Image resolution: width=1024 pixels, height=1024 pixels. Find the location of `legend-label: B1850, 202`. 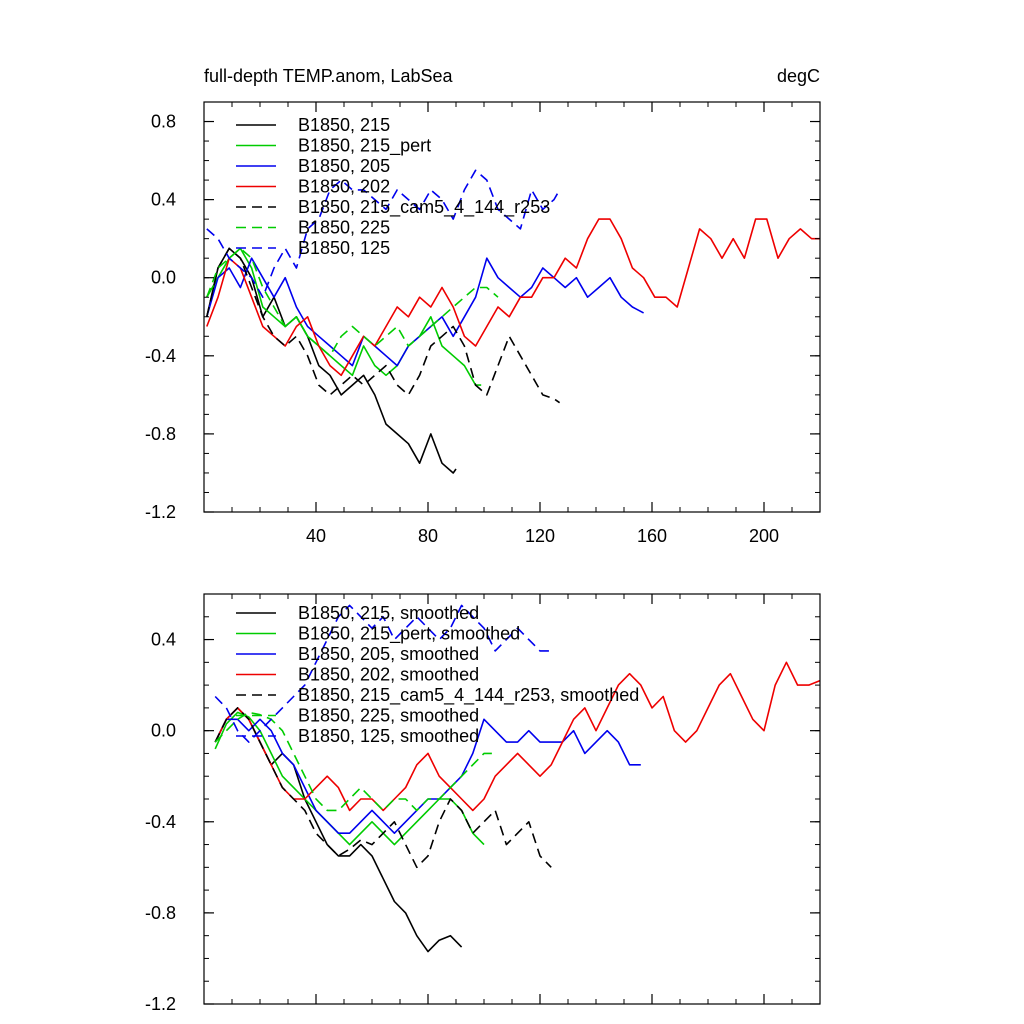

legend-label: B1850, 202 is located at coordinates (344, 187).